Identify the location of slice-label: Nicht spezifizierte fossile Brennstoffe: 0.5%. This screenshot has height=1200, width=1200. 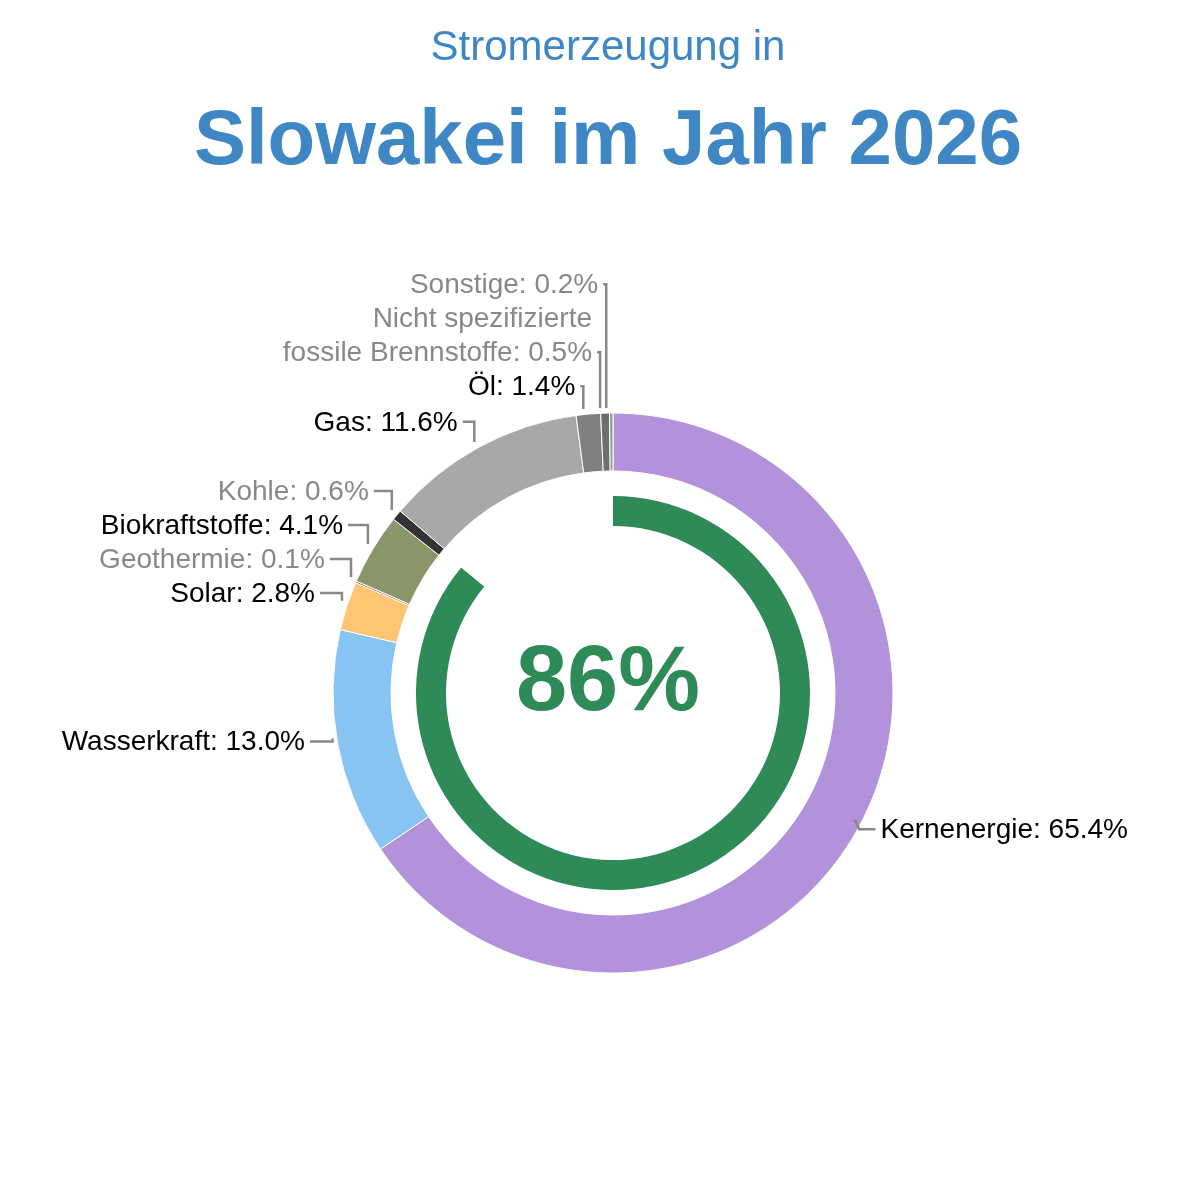
(437, 335).